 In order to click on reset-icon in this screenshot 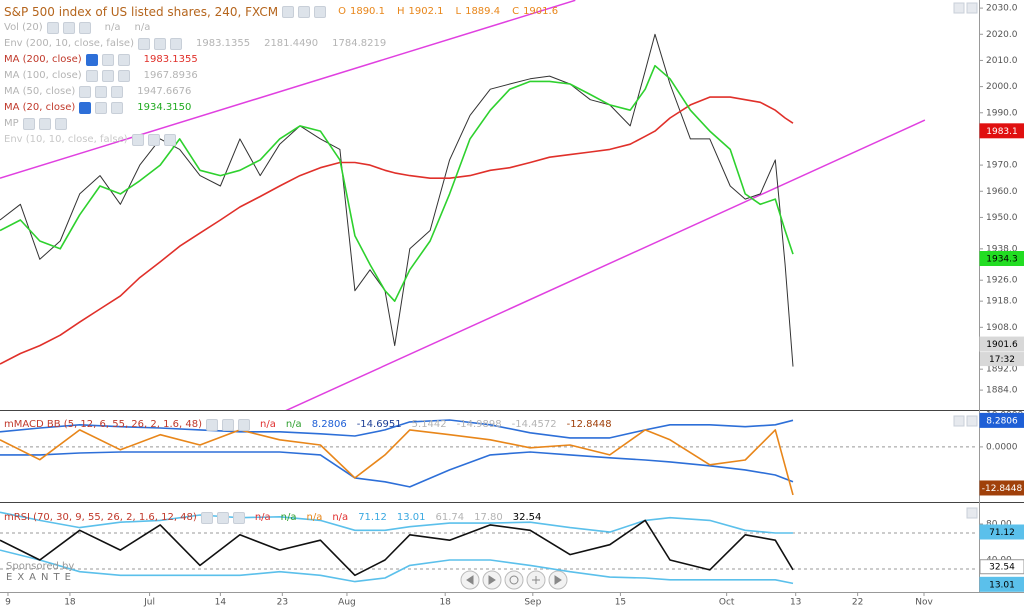, I will do `click(514, 580)`.